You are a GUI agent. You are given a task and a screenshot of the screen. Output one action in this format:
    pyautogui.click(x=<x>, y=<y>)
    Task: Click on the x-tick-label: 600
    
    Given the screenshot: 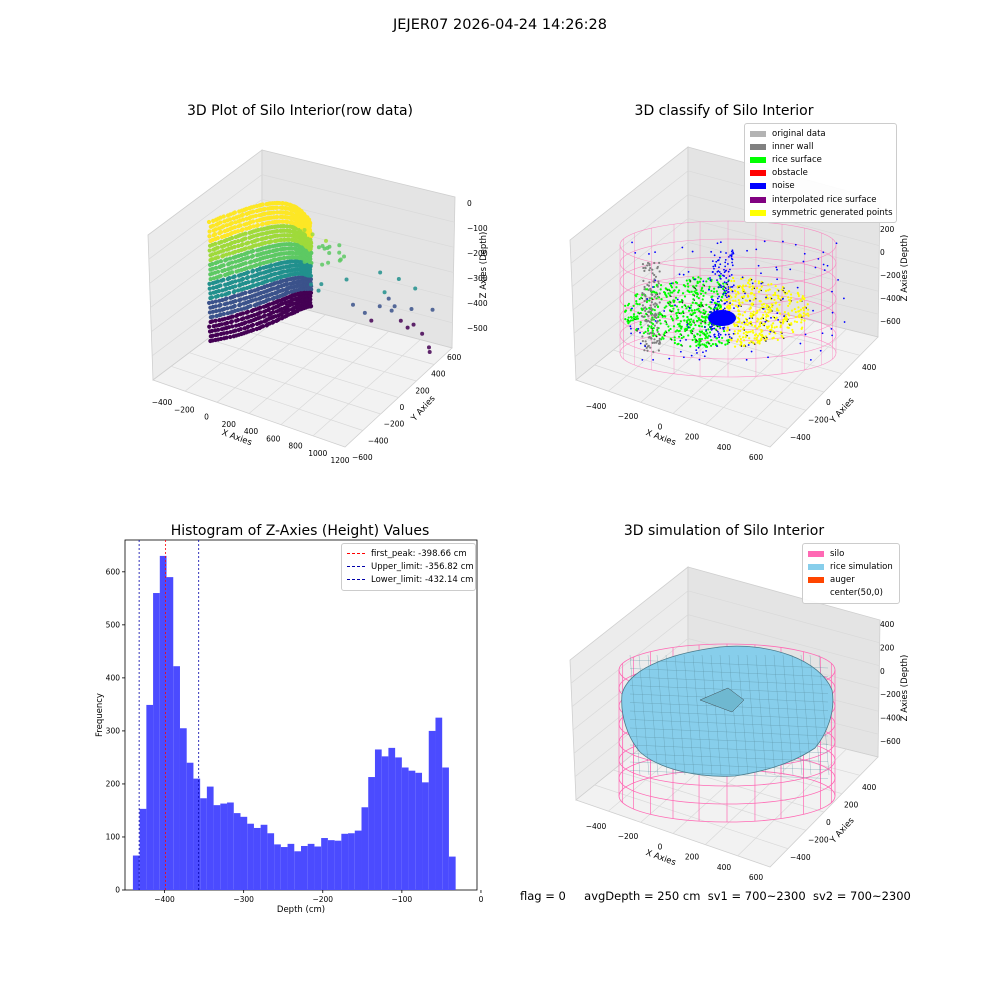 What is the action you would take?
    pyautogui.click(x=756, y=877)
    